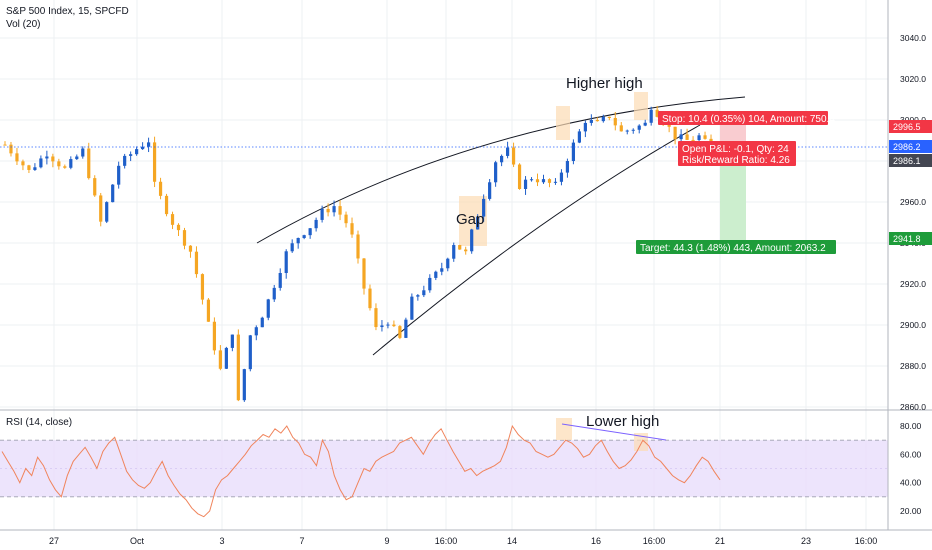 The image size is (932, 550). I want to click on rsi-tick-label: 80.00, so click(911, 426).